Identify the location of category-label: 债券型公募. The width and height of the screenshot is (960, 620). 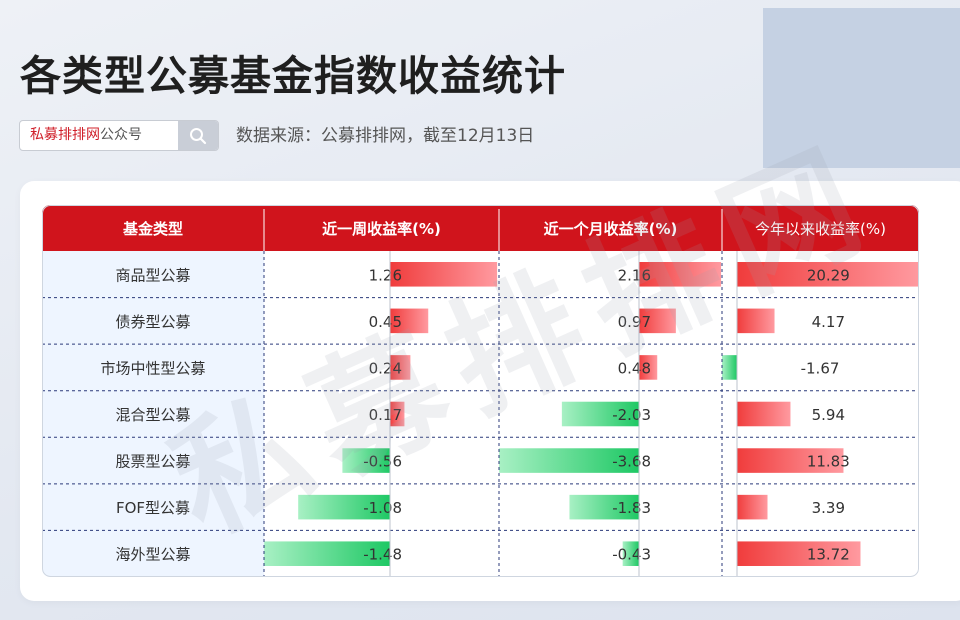
(152, 322).